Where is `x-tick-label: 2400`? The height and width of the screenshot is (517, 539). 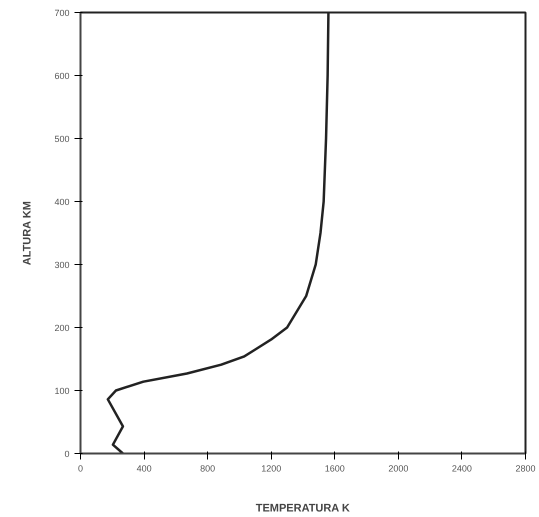 x-tick-label: 2400 is located at coordinates (462, 469).